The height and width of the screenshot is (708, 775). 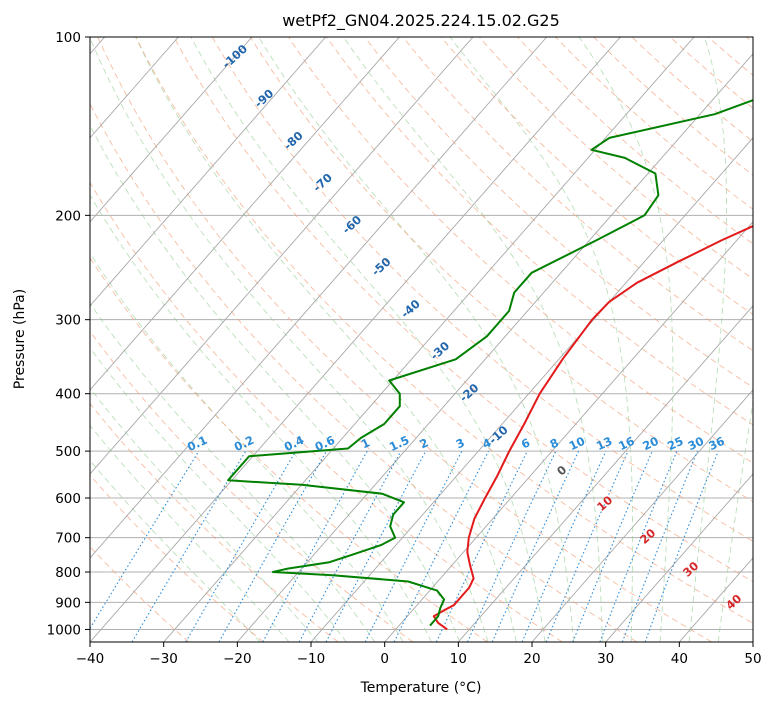 What do you see at coordinates (604, 443) in the screenshot?
I see `mixing-ratio-label: 13` at bounding box center [604, 443].